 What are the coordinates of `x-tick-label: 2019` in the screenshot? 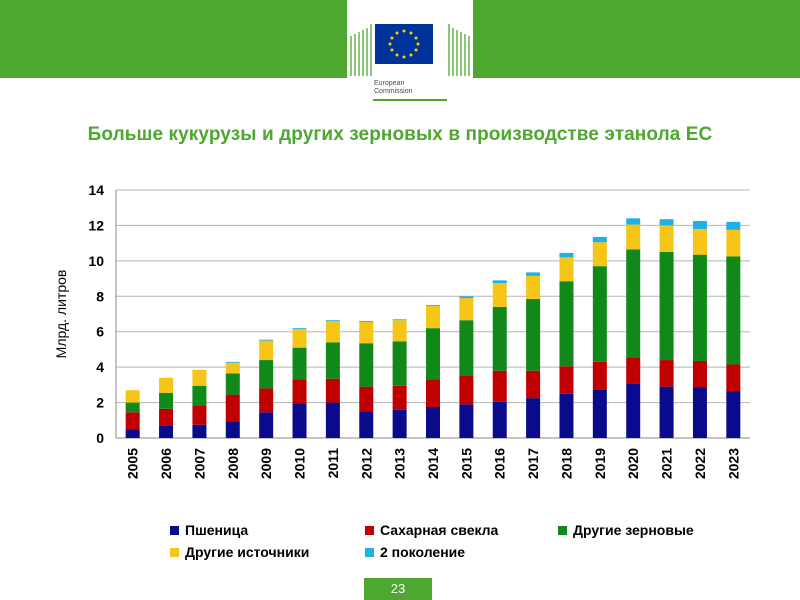 It's located at (600, 463).